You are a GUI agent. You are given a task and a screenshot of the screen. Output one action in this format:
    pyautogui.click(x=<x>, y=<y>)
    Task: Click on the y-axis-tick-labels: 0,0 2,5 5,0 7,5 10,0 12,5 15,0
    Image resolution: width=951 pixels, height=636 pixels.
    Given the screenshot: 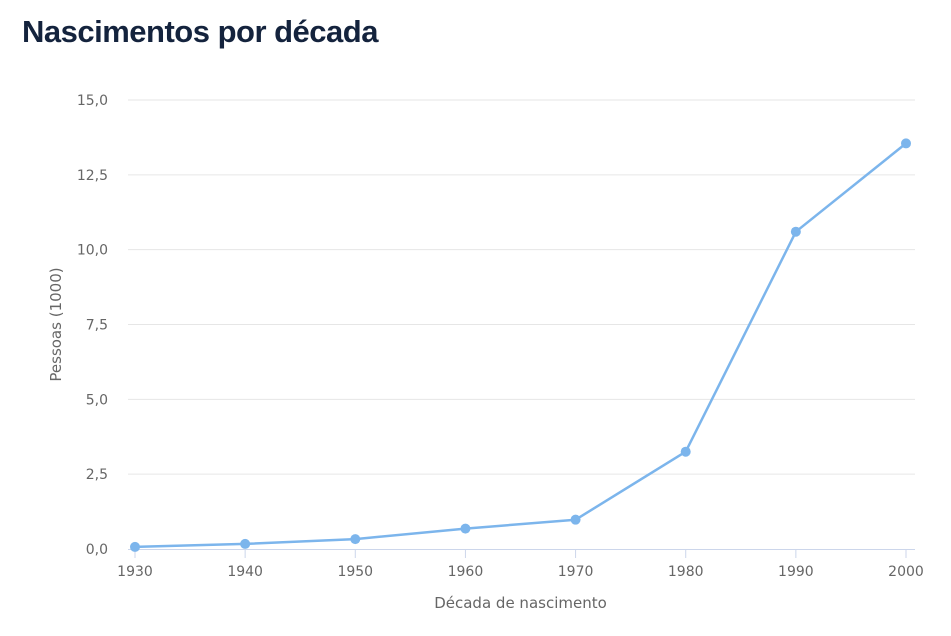 What is the action you would take?
    pyautogui.click(x=92, y=325)
    